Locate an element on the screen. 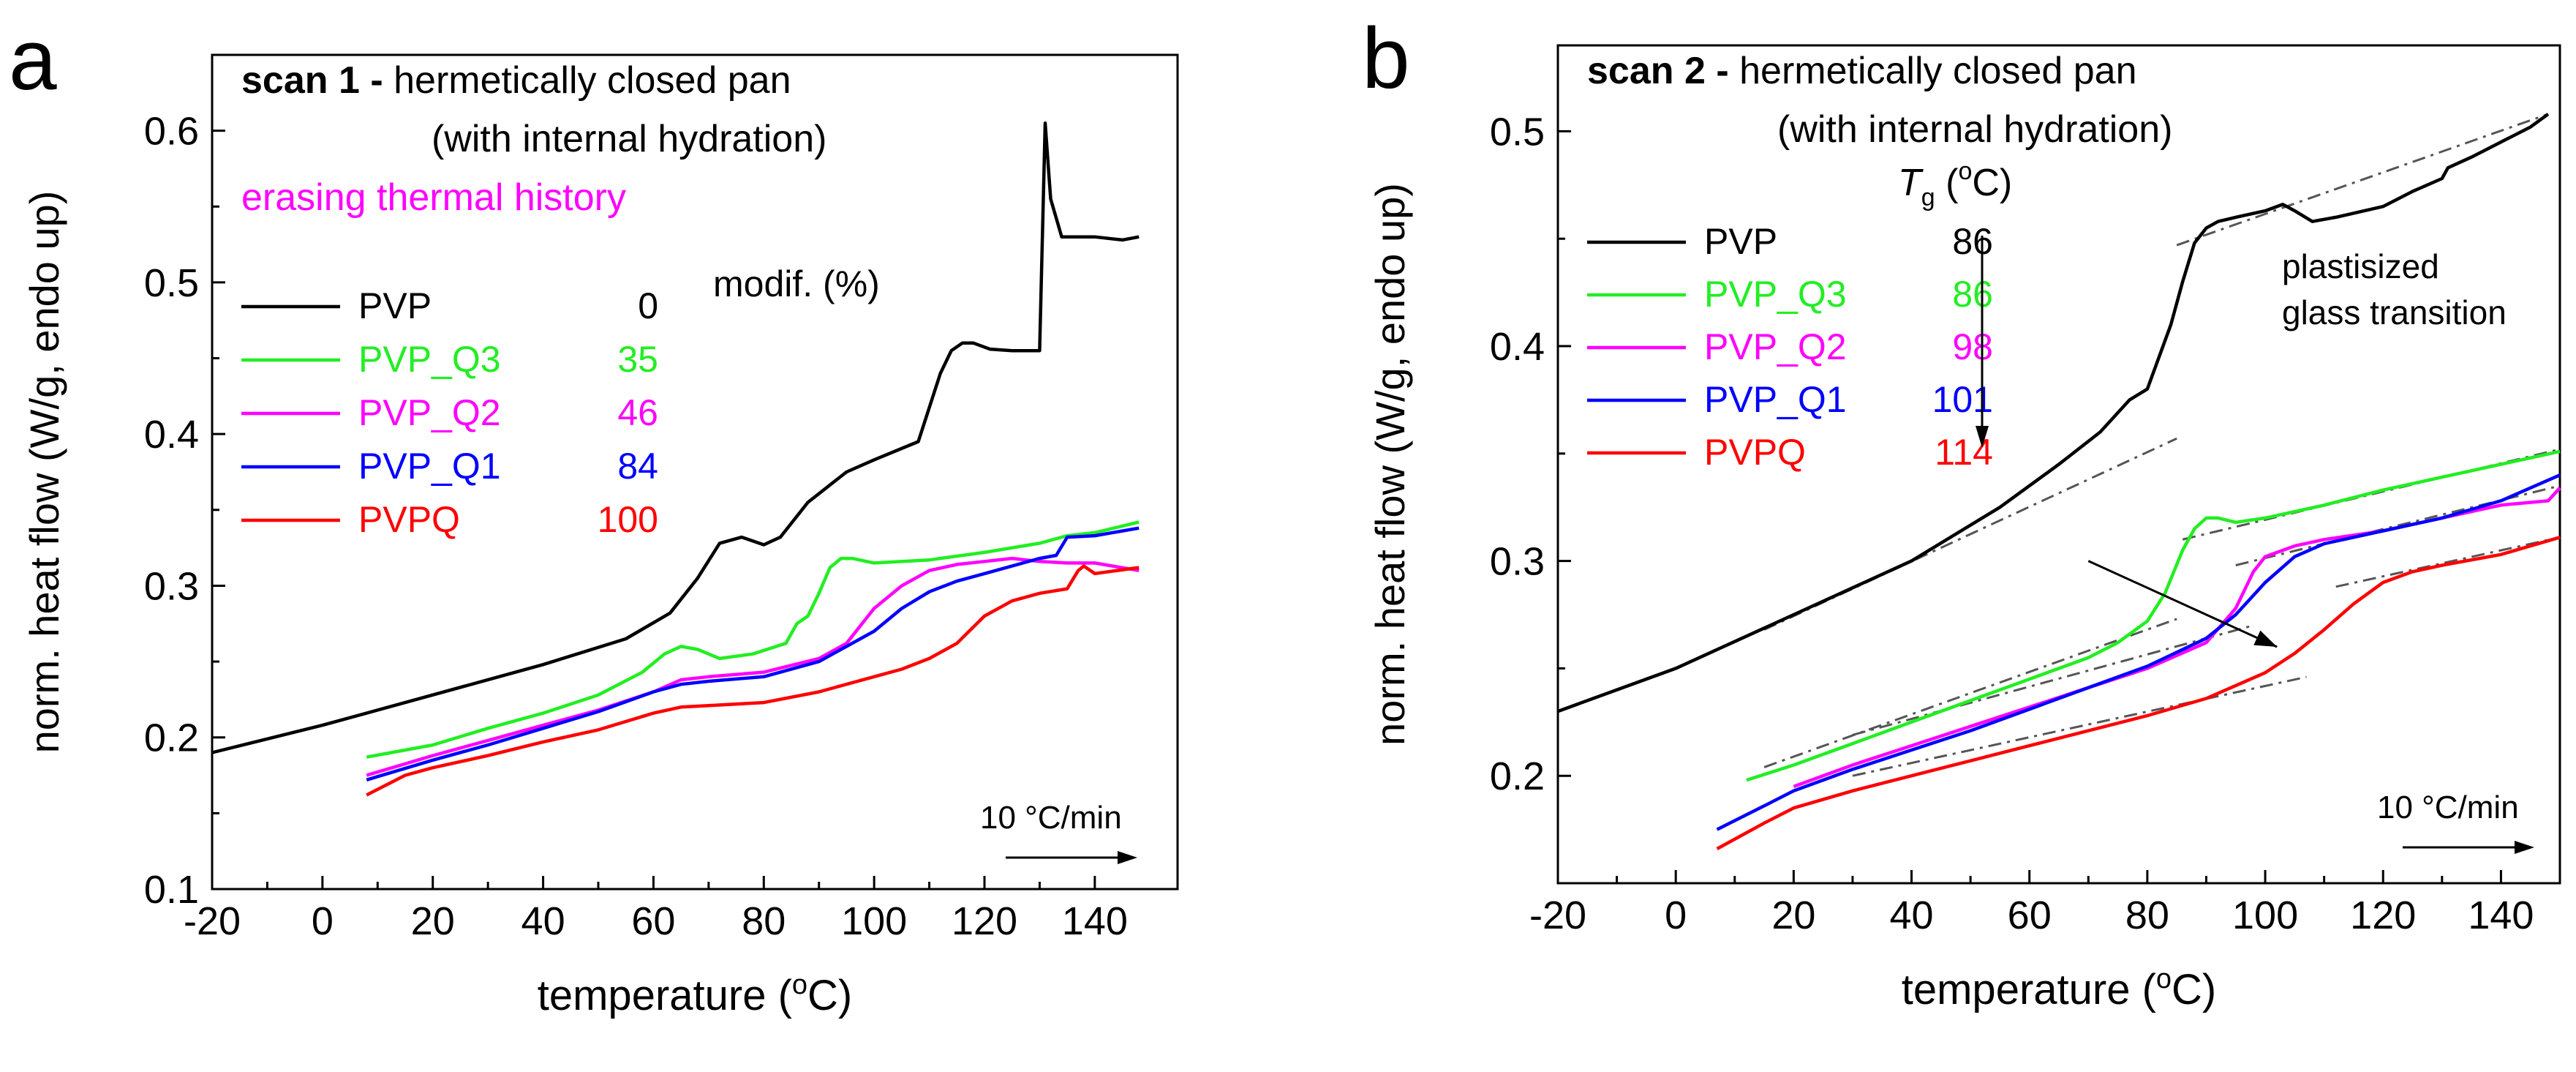 Image resolution: width=2576 pixels, height=1072 pixels. annotation-text: glass transition is located at coordinates (2394, 312).